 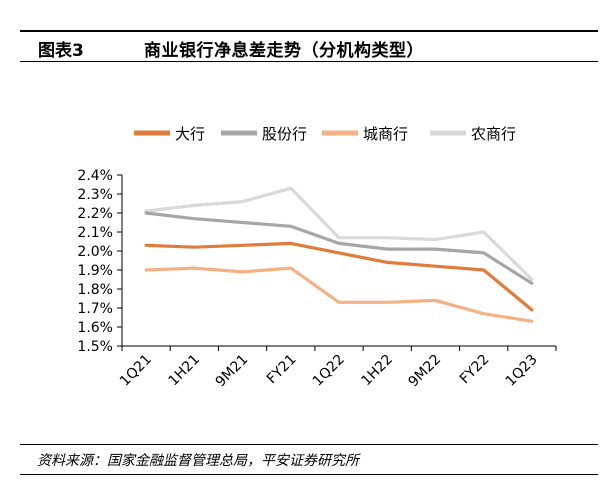 I want to click on x-tick-label: 9M22, so click(x=425, y=371).